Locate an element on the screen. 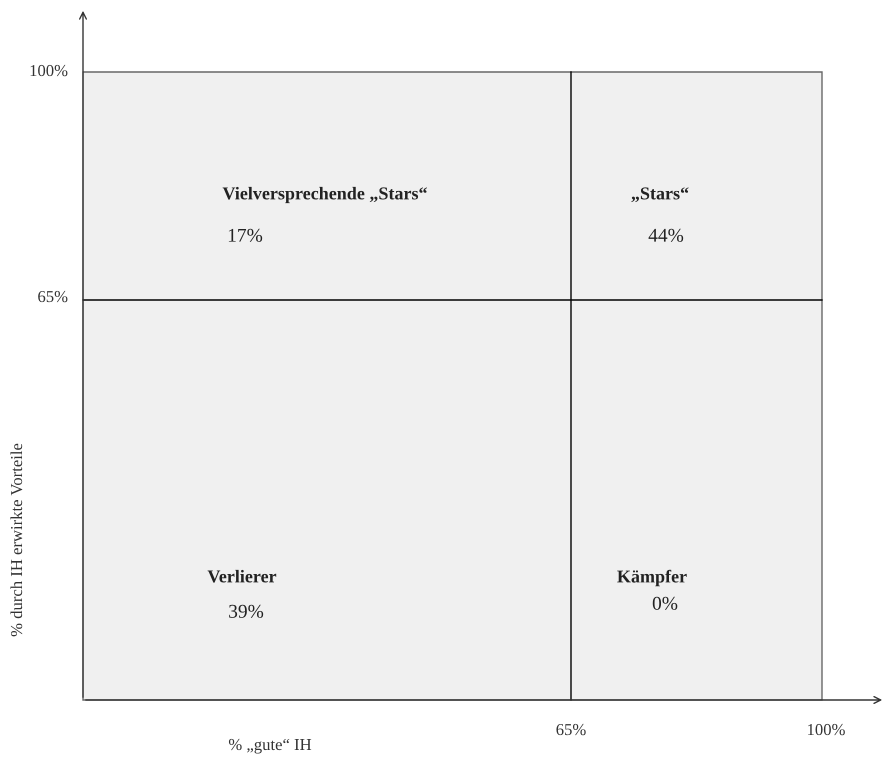 This screenshot has height=758, width=886. data-label: 39% is located at coordinates (246, 611).